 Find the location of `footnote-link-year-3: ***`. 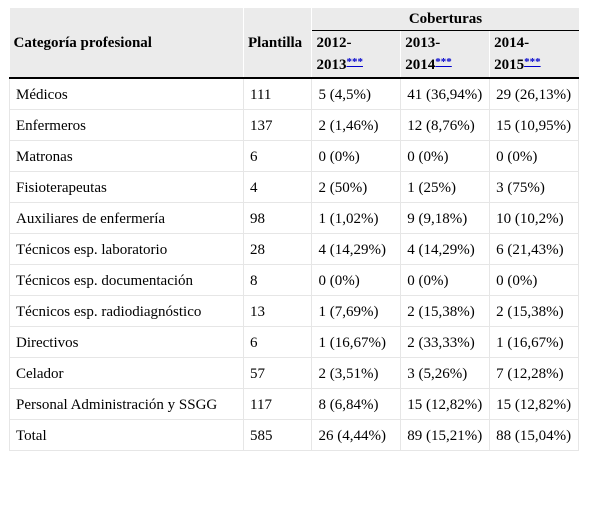

footnote-link-year-3: *** is located at coordinates (532, 61).